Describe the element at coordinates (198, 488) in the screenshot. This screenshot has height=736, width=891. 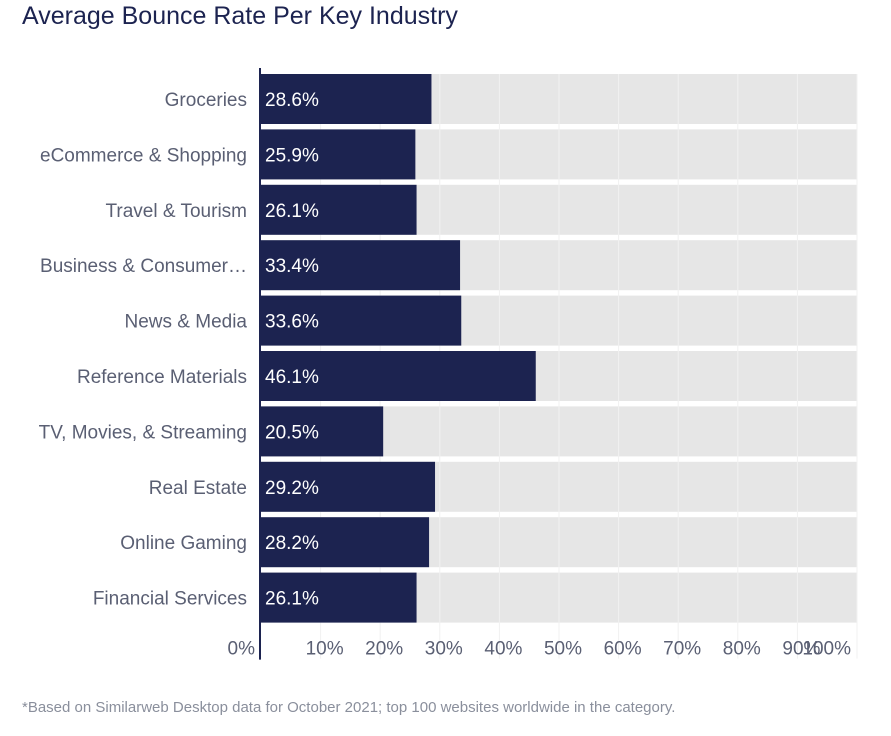
I see `category-label: Real Estate` at that location.